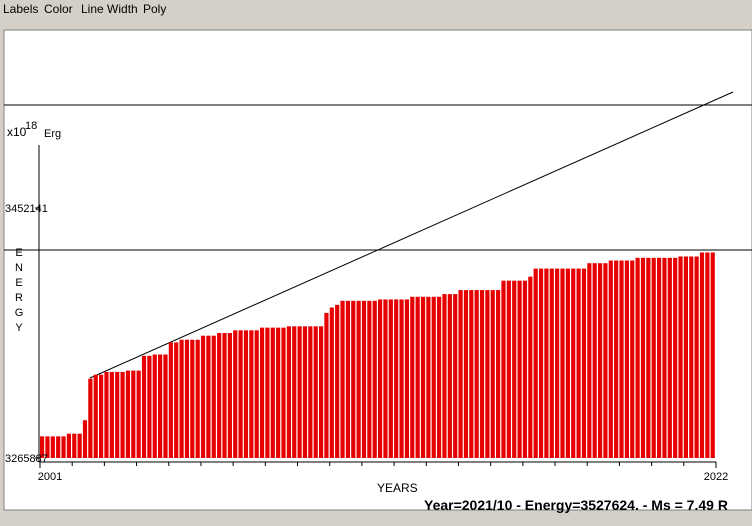 Image resolution: width=752 pixels, height=526 pixels. What do you see at coordinates (376, 11) in the screenshot?
I see `menu-bar` at bounding box center [376, 11].